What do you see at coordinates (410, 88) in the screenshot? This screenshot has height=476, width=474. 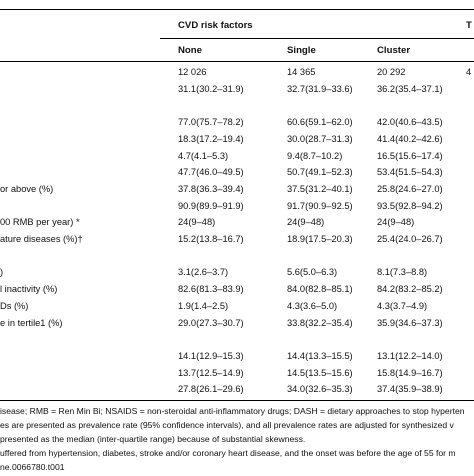 I see `table-cell: 36.2(35.4–37.1)` at bounding box center [410, 88].